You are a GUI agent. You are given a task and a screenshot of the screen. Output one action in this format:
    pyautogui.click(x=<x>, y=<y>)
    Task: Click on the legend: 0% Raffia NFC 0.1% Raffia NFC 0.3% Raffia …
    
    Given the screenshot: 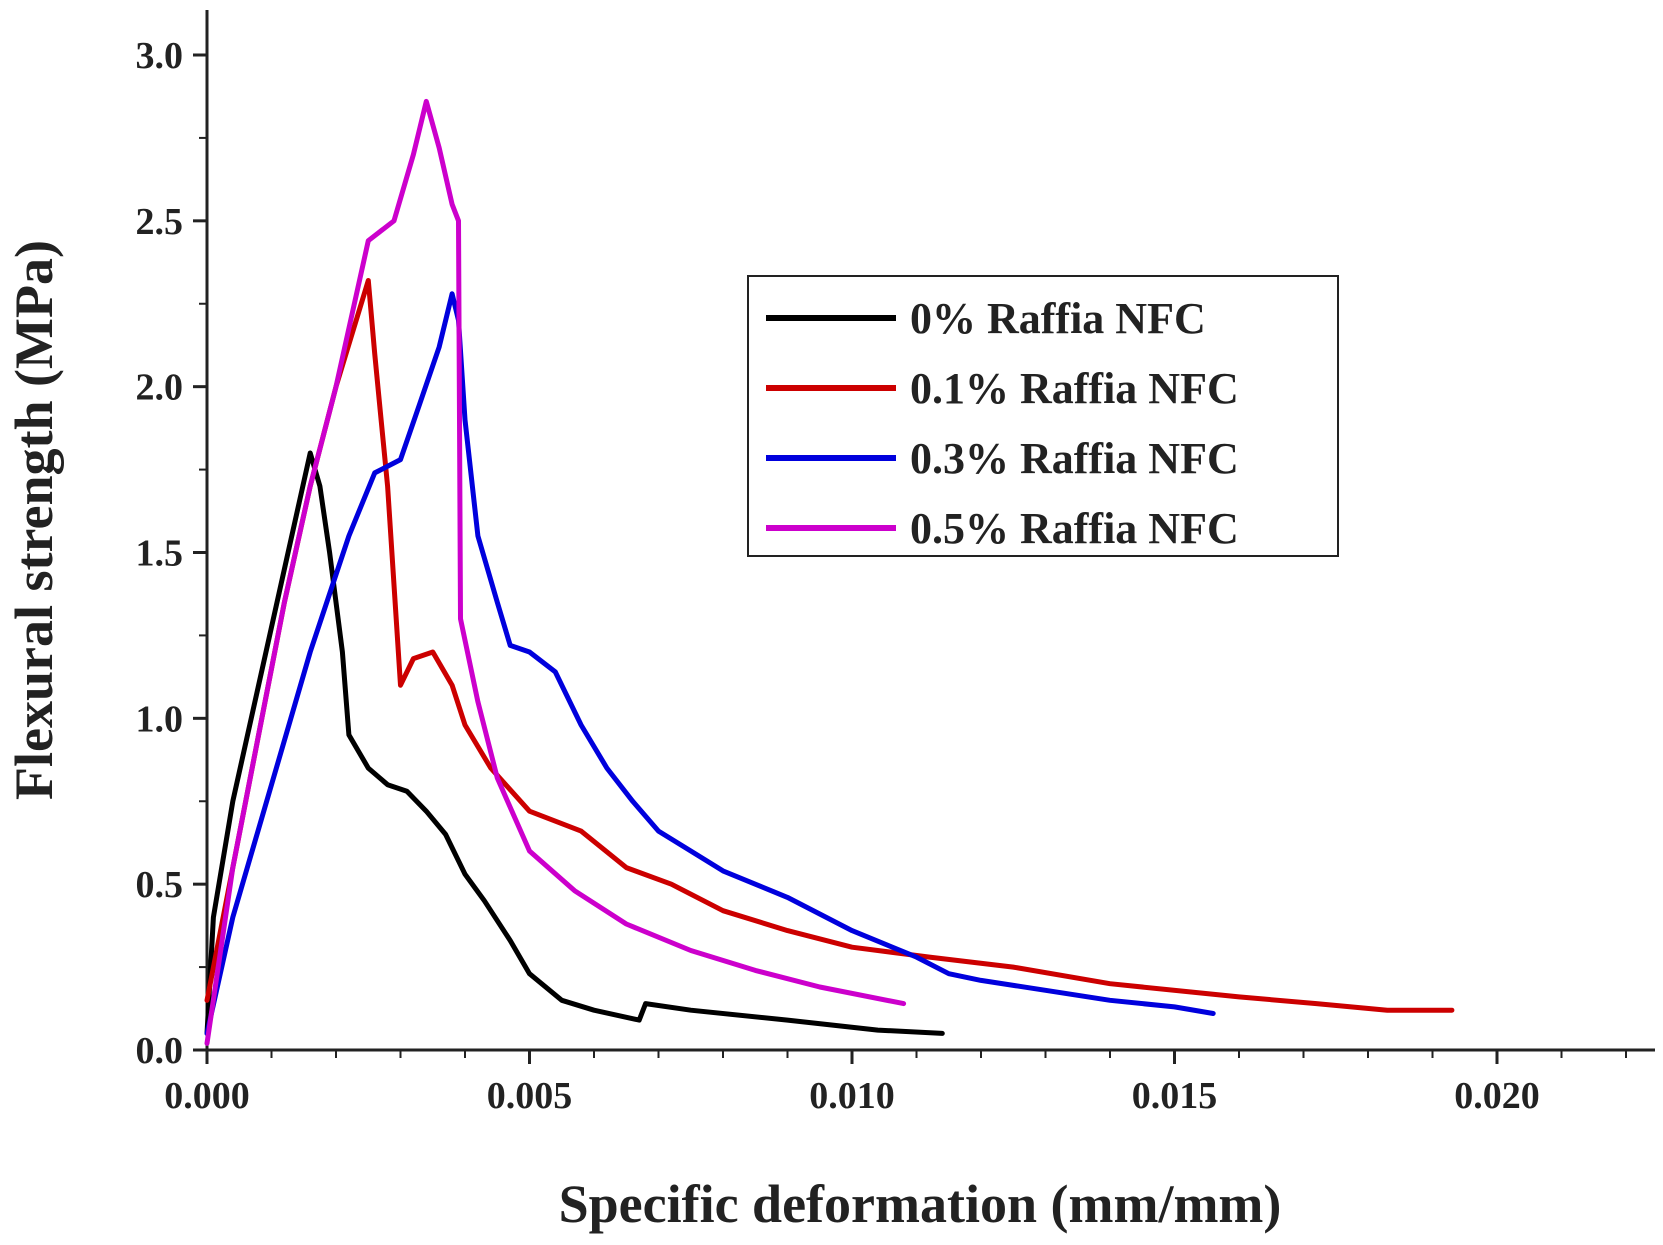 What is the action you would take?
    pyautogui.click(x=1043, y=416)
    